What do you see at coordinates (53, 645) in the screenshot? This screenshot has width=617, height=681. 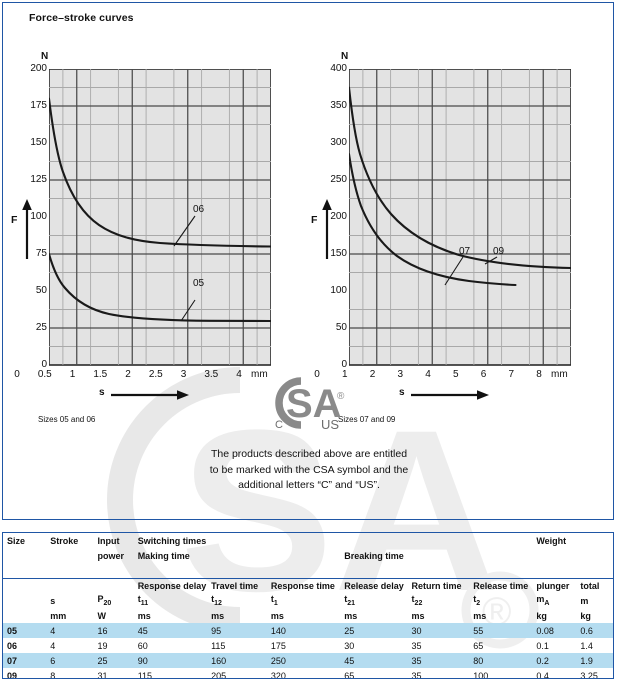 I see `cell-stroke: 4` at bounding box center [53, 645].